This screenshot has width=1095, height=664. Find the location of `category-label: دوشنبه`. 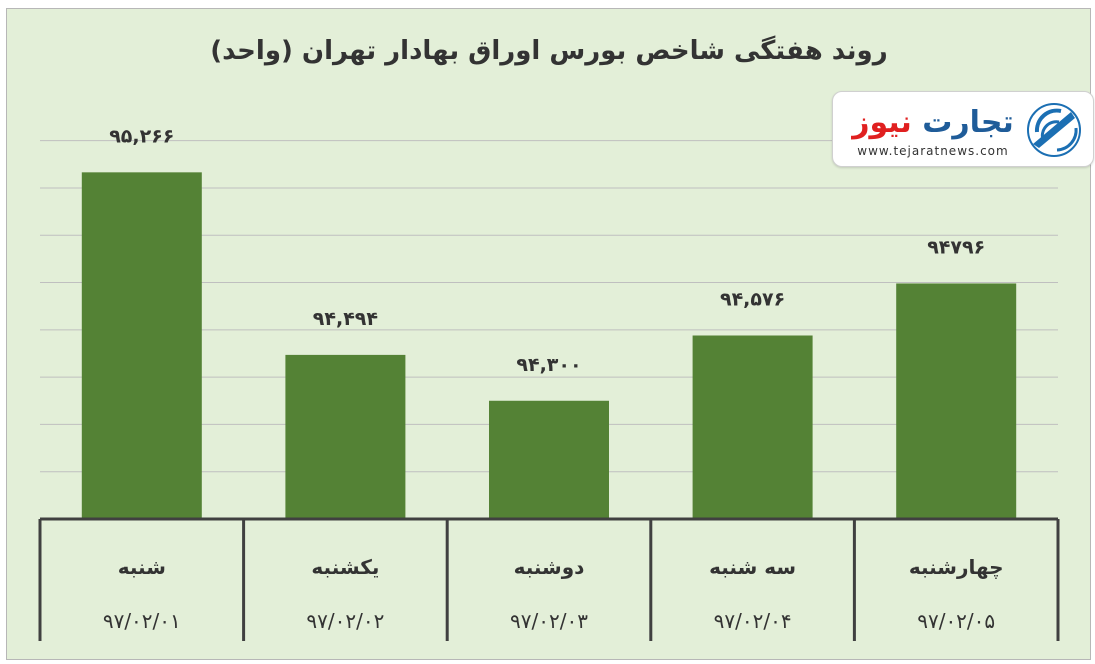

category-label: دوشنبه is located at coordinates (549, 567).